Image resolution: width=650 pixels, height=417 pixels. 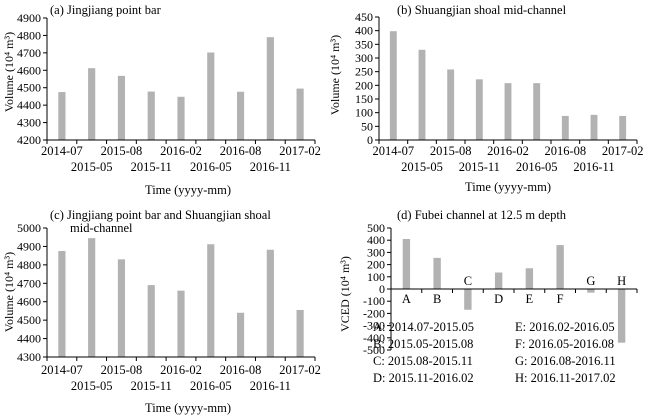 What do you see at coordinates (29, 228) in the screenshot?
I see `panel-c-y-tick-label: 5000` at bounding box center [29, 228].